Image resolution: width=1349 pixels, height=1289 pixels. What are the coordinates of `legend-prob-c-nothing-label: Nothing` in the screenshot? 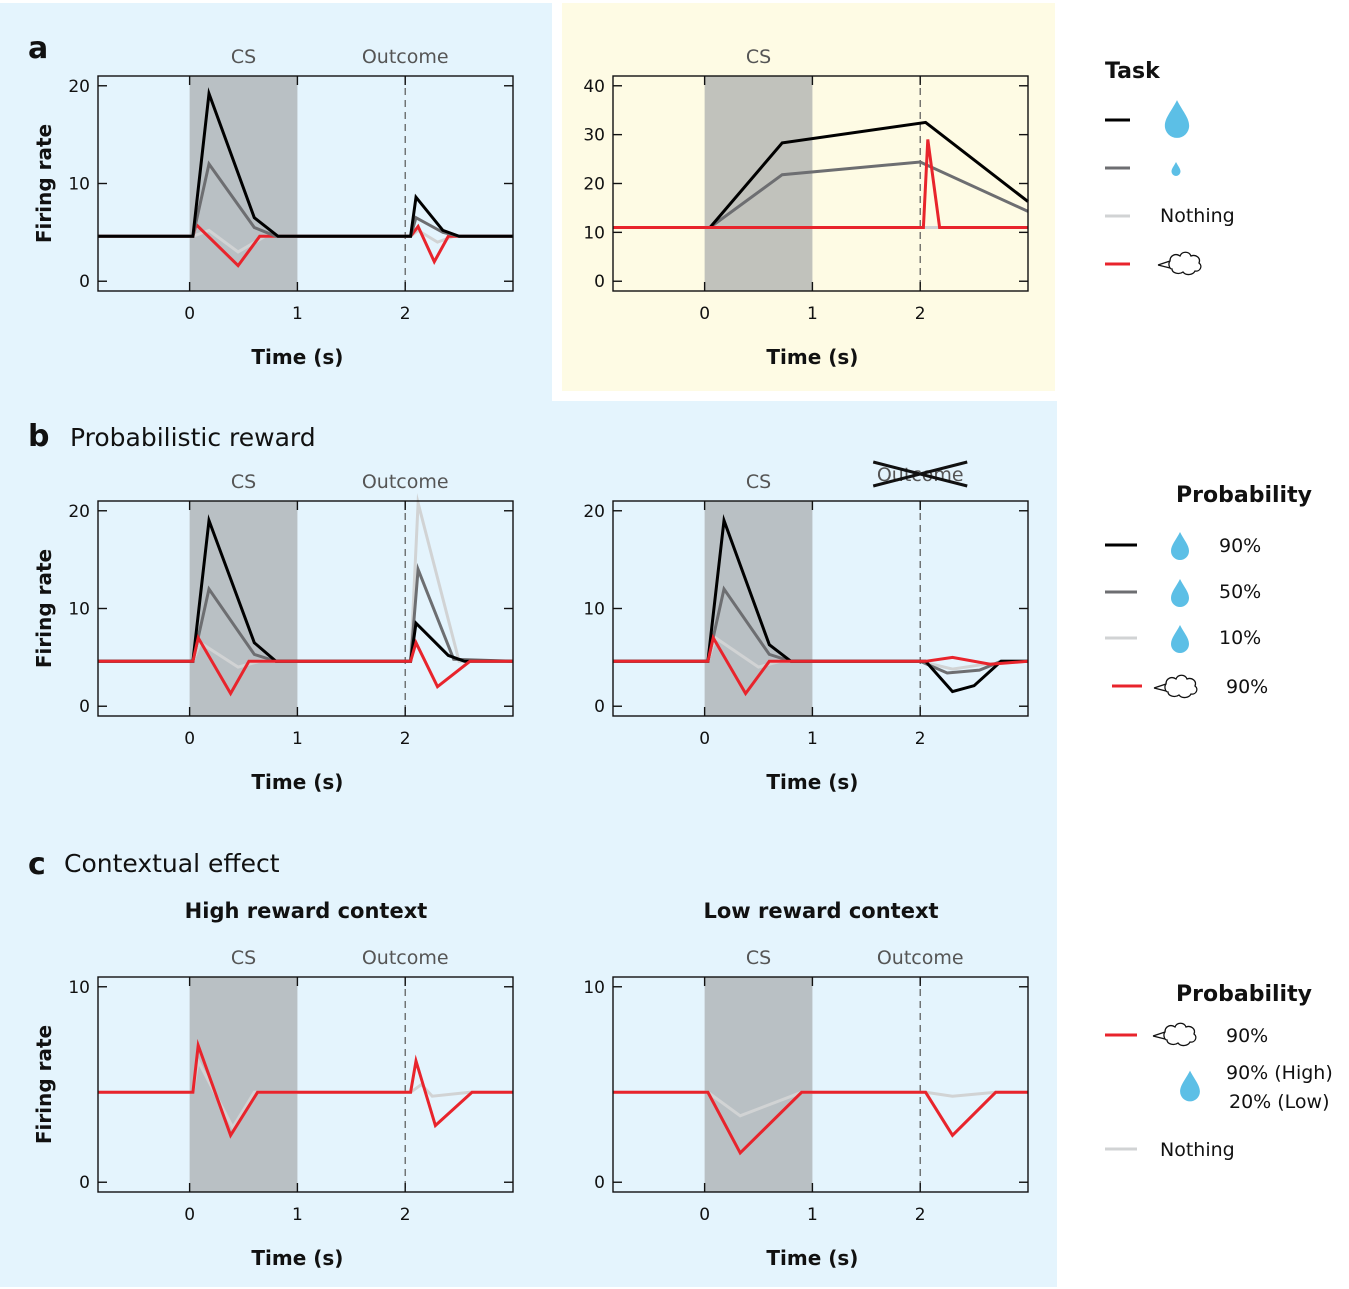 It's located at (1197, 1150).